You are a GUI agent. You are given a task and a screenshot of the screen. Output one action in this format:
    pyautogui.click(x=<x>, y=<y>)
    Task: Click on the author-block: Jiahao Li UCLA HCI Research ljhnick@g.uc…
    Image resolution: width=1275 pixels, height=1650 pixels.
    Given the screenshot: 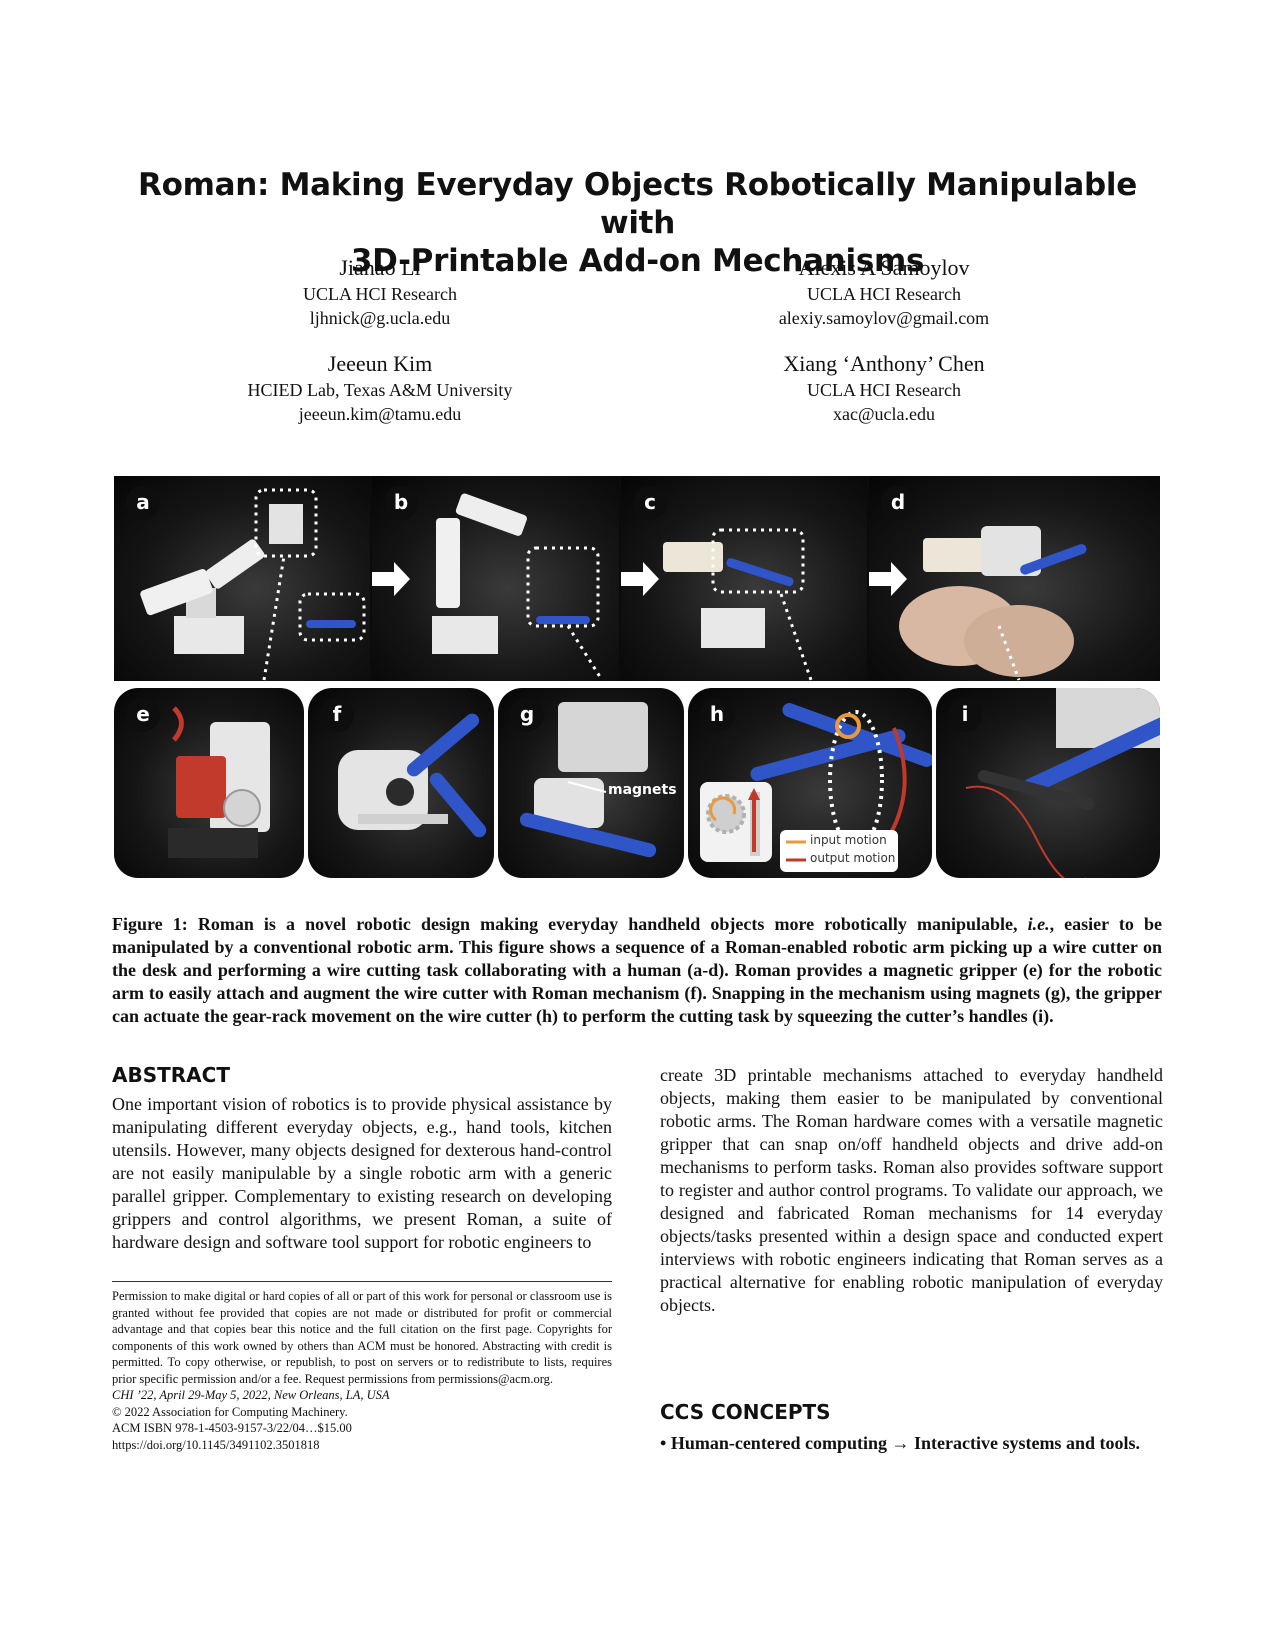 What is the action you would take?
    pyautogui.click(x=380, y=292)
    